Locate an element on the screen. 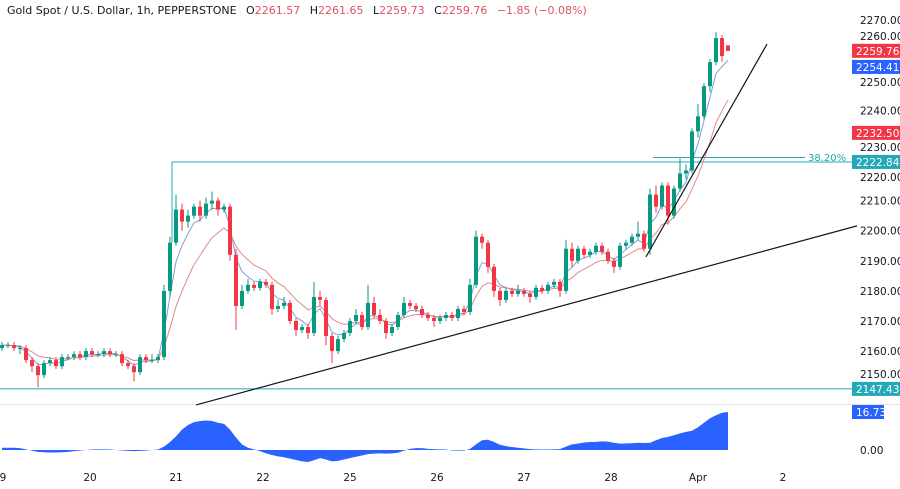 The width and height of the screenshot is (900, 489). time-axis-tick: 21 is located at coordinates (175, 478).